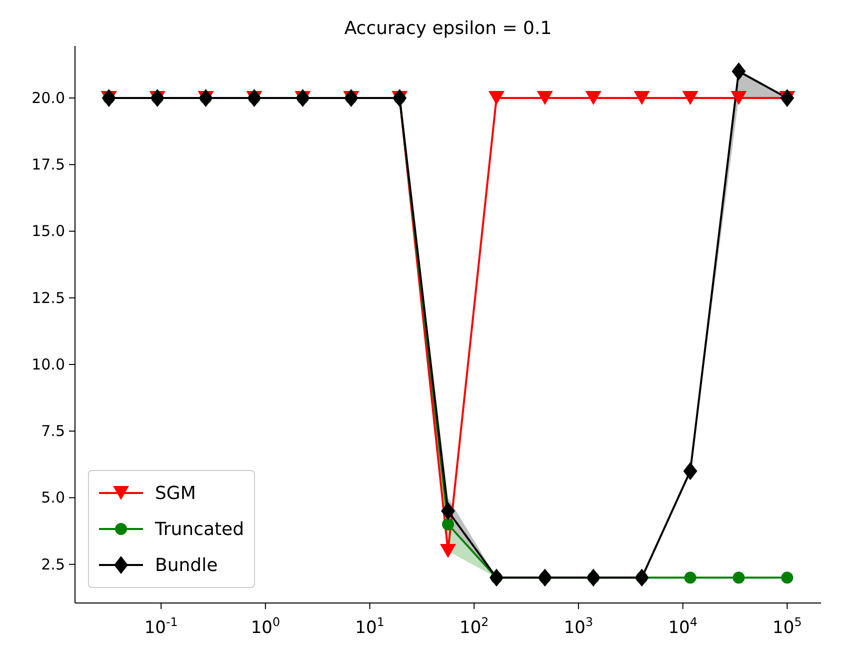  Describe the element at coordinates (53, 497) in the screenshot. I see `y-tick-label: 5.0` at that location.